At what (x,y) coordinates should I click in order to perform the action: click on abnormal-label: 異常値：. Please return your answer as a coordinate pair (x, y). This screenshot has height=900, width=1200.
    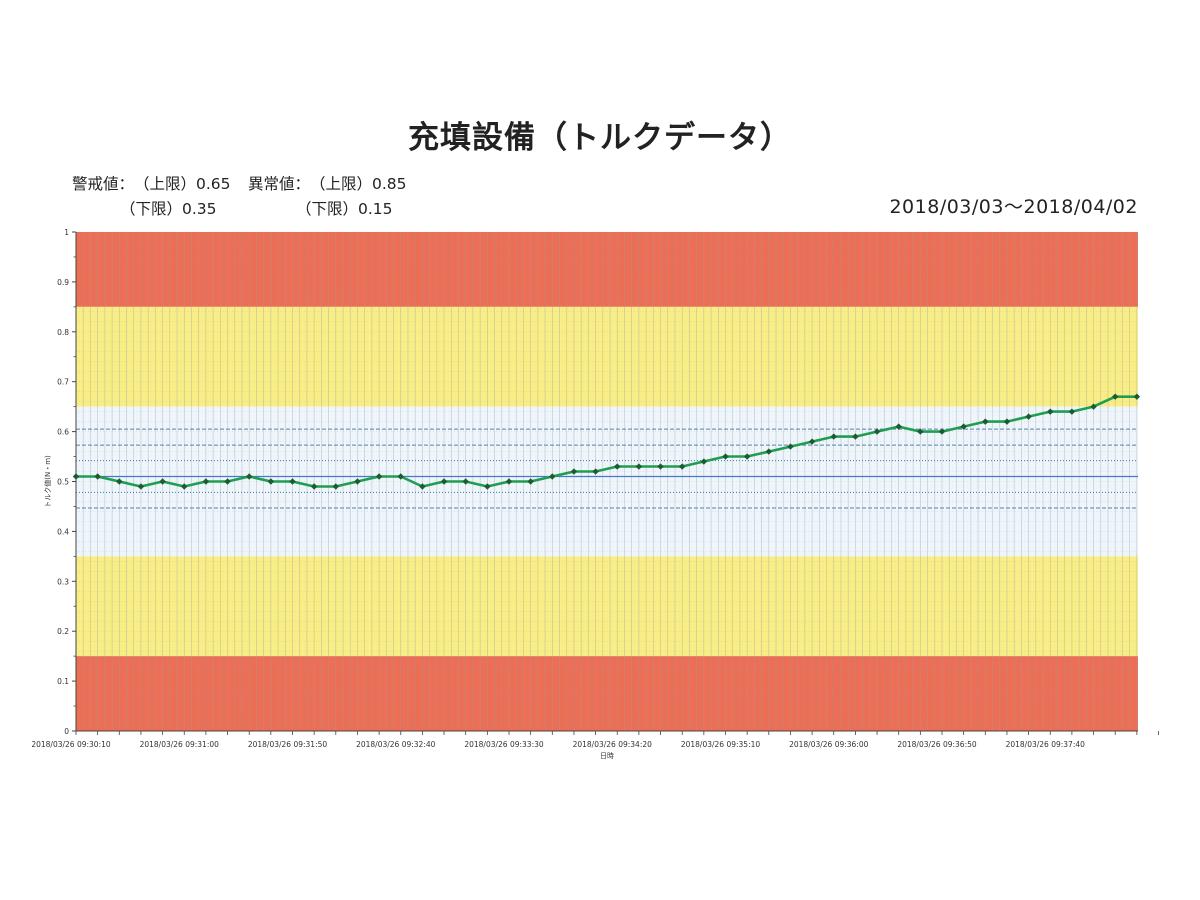
    Looking at the image, I should click on (279, 184).